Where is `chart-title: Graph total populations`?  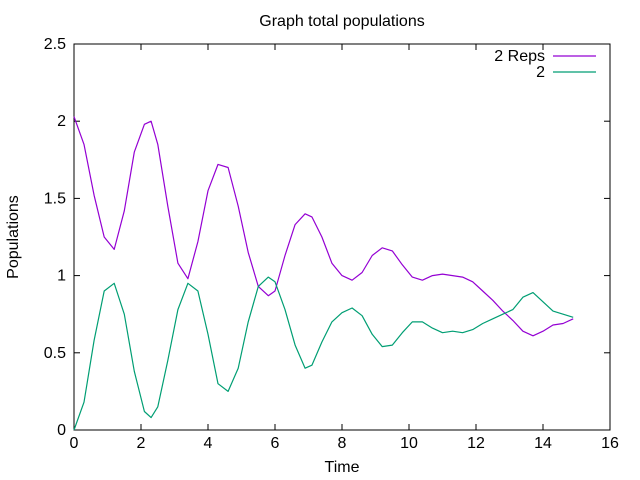 chart-title: Graph total populations is located at coordinates (341, 21).